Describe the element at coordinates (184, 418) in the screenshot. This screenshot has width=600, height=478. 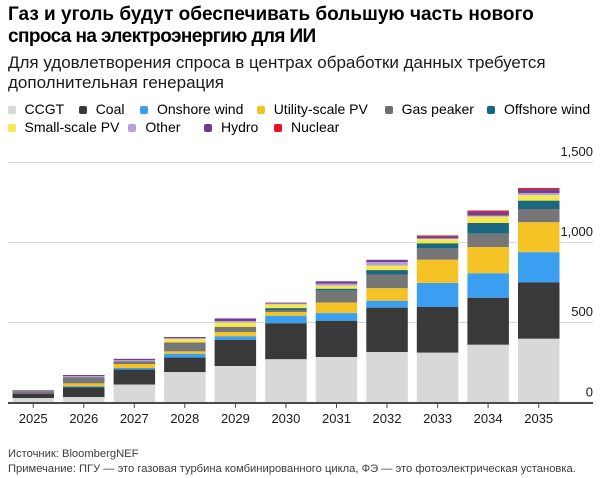
I see `svg-text: 2028` at that location.